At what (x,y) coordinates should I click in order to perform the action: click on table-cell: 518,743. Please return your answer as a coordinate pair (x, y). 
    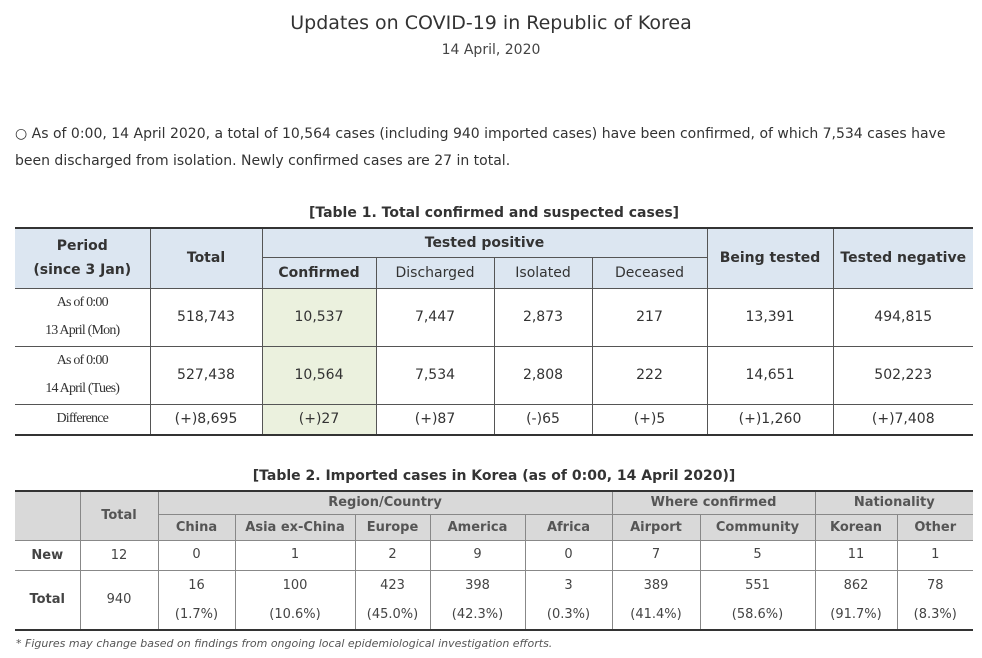
    Looking at the image, I should click on (206, 317).